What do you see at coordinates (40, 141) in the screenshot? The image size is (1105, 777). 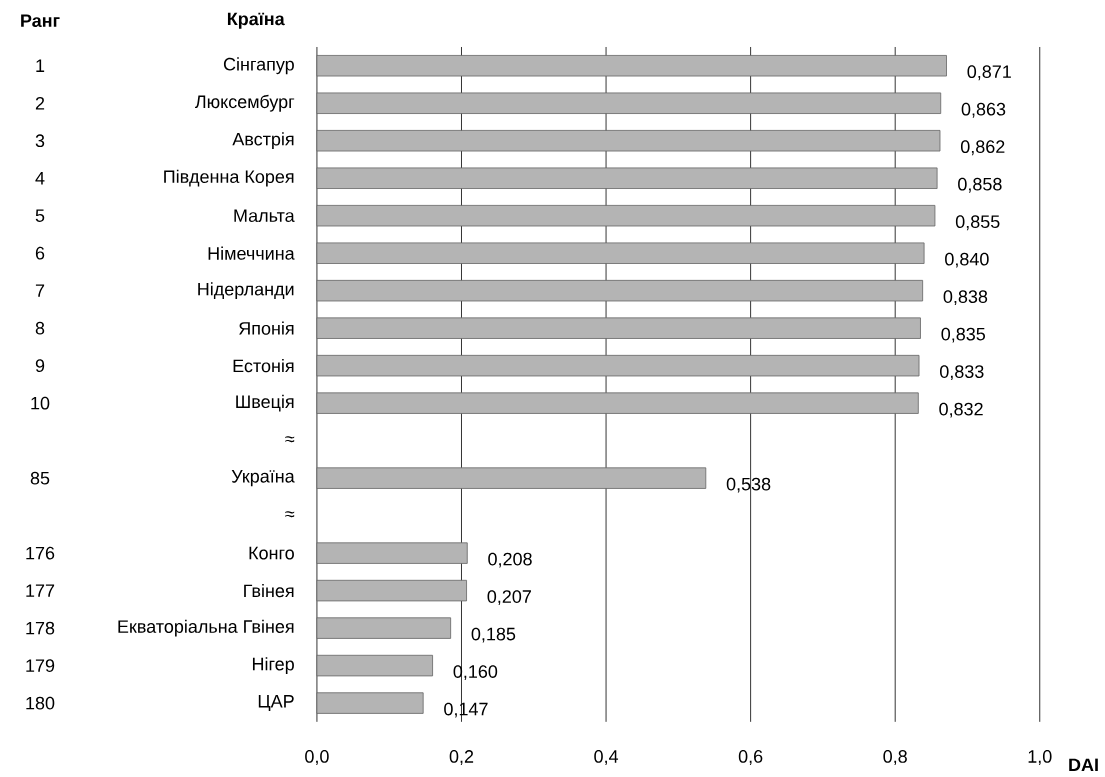 I see `text: 3` at bounding box center [40, 141].